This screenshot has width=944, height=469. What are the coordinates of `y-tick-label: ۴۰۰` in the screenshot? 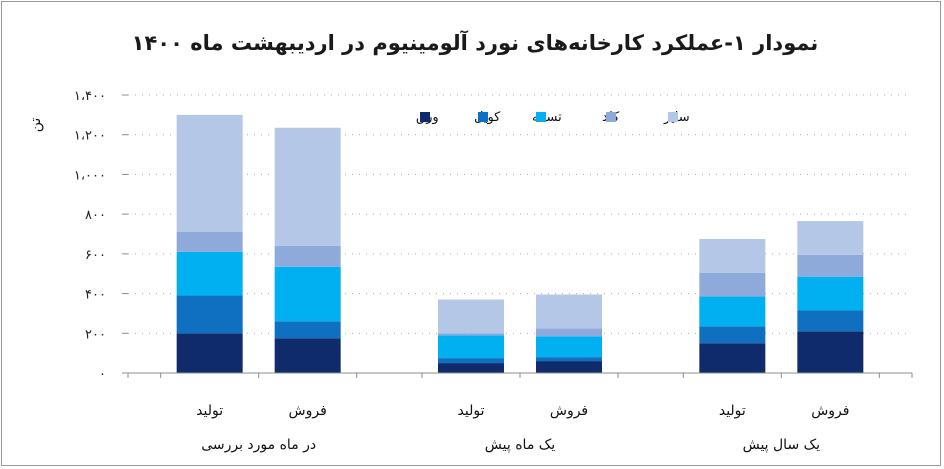 It's located at (95, 295).